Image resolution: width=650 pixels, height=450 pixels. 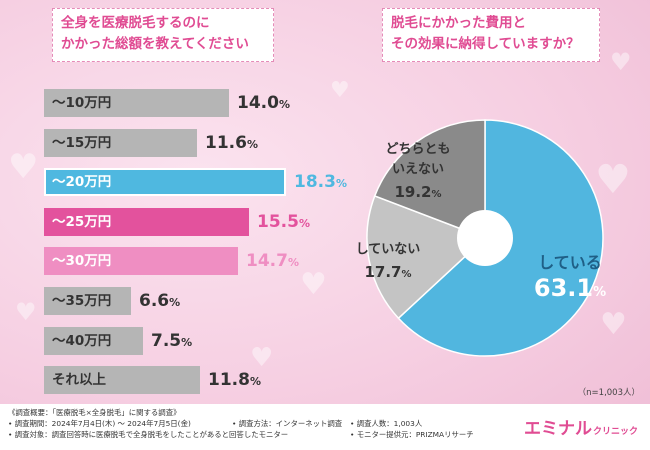 I want to click on bar-category-label: ～35万円, so click(x=82, y=301).